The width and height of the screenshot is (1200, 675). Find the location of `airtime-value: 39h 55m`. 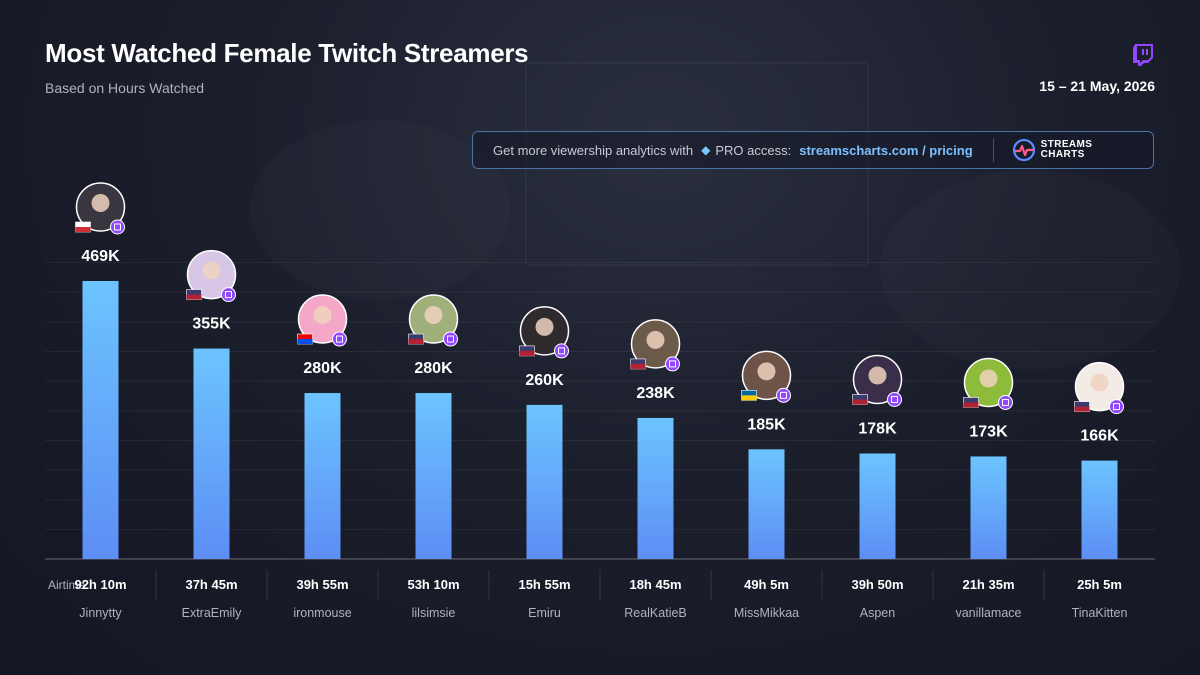

airtime-value: 39h 55m is located at coordinates (322, 584).